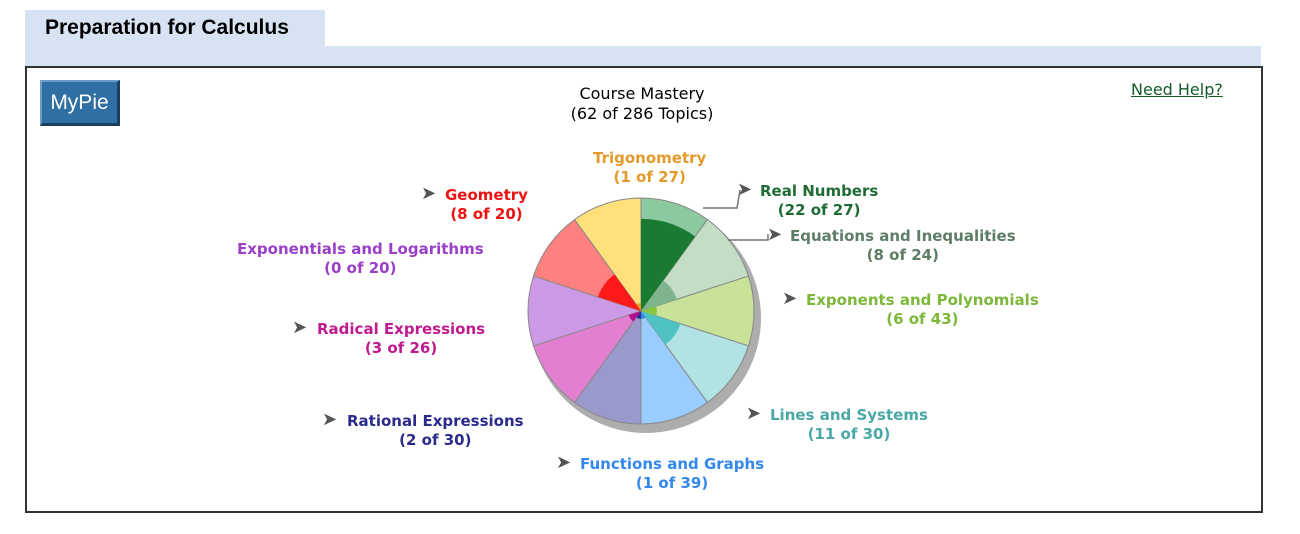 The height and width of the screenshot is (534, 1300). I want to click on need-help-link: Need Help?, so click(1177, 89).